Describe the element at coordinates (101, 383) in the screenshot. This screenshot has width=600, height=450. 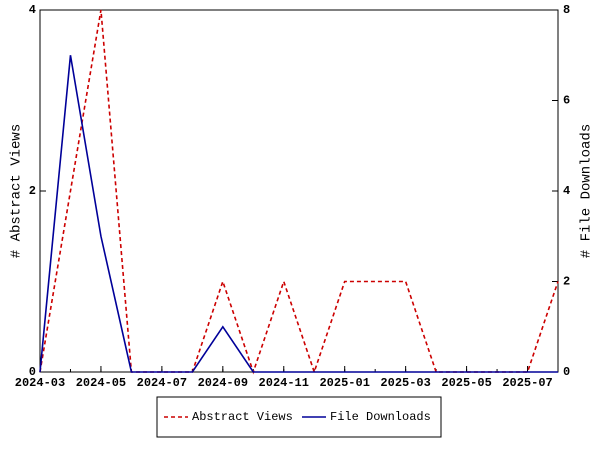
I see `x-tick-label: 2024-05` at that location.